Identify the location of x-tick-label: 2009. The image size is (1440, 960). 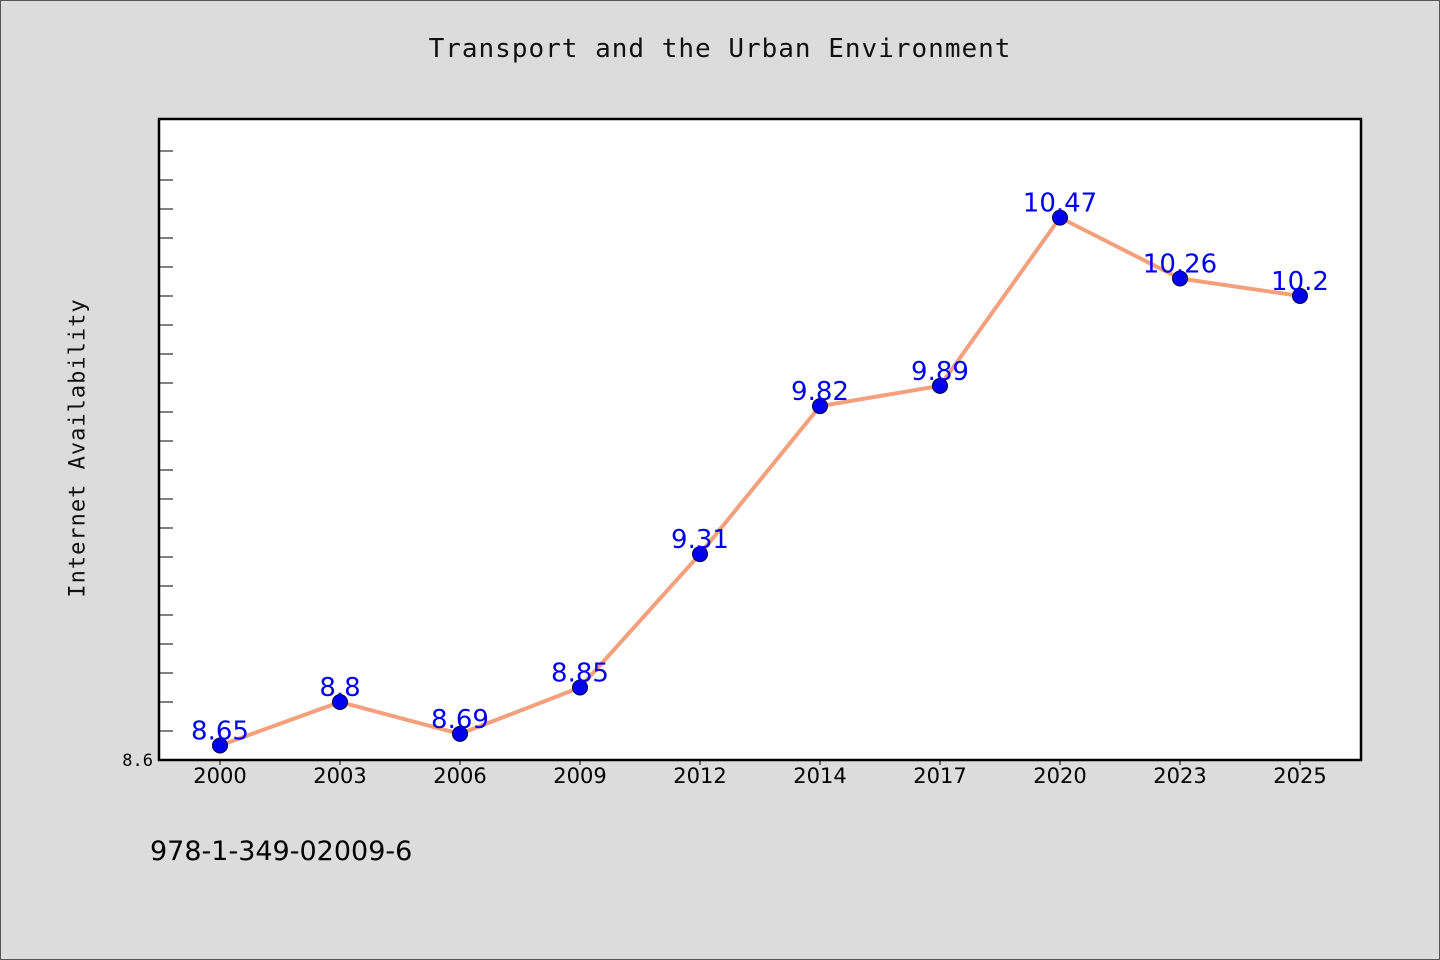
(579, 776).